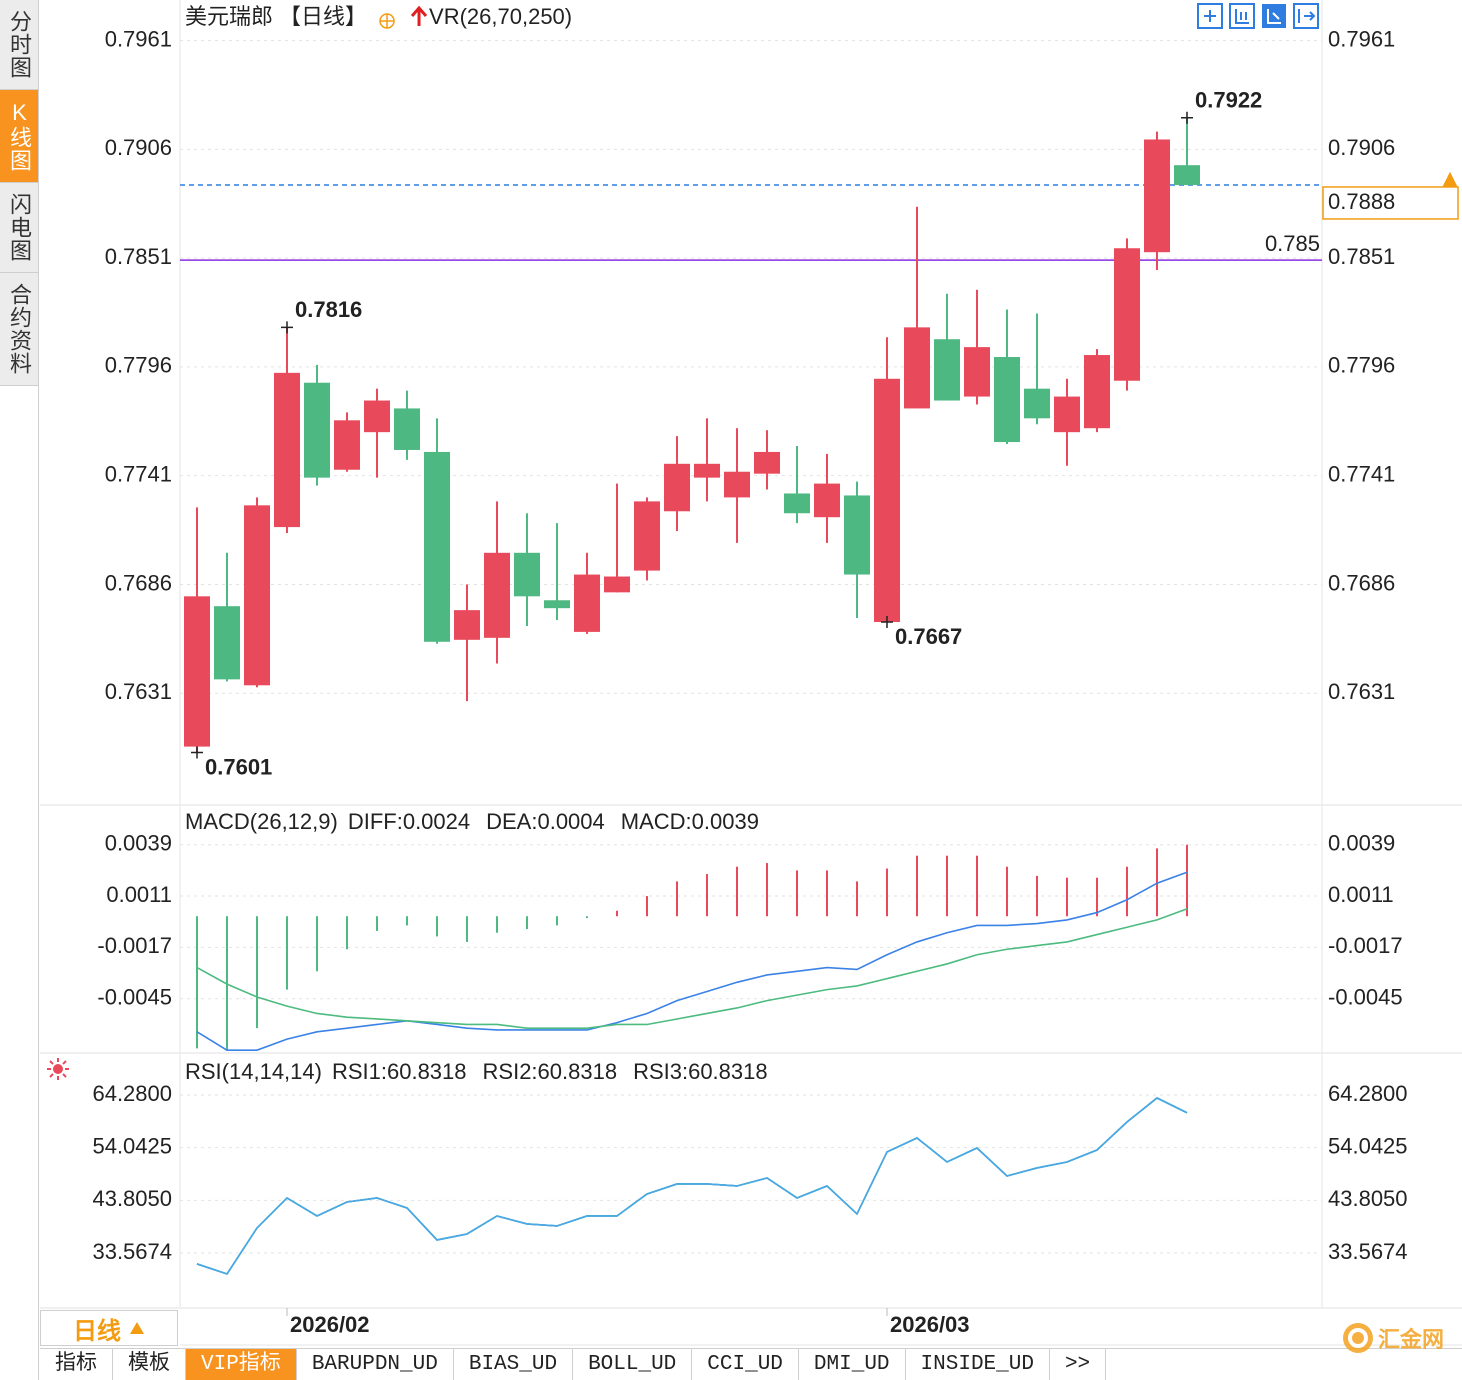  Describe the element at coordinates (330, 1324) in the screenshot. I see `x-tick-label: 2026/02` at that location.